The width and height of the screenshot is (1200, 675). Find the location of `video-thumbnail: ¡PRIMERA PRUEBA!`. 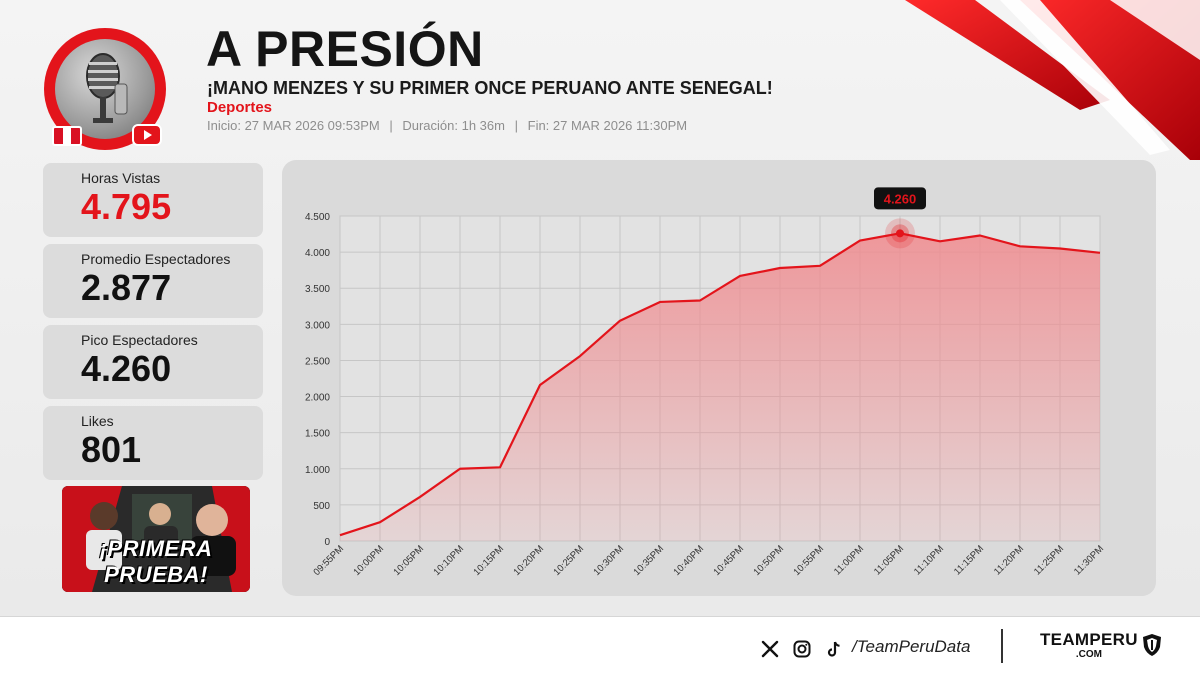

video-thumbnail: ¡PRIMERA PRUEBA! is located at coordinates (156, 539).